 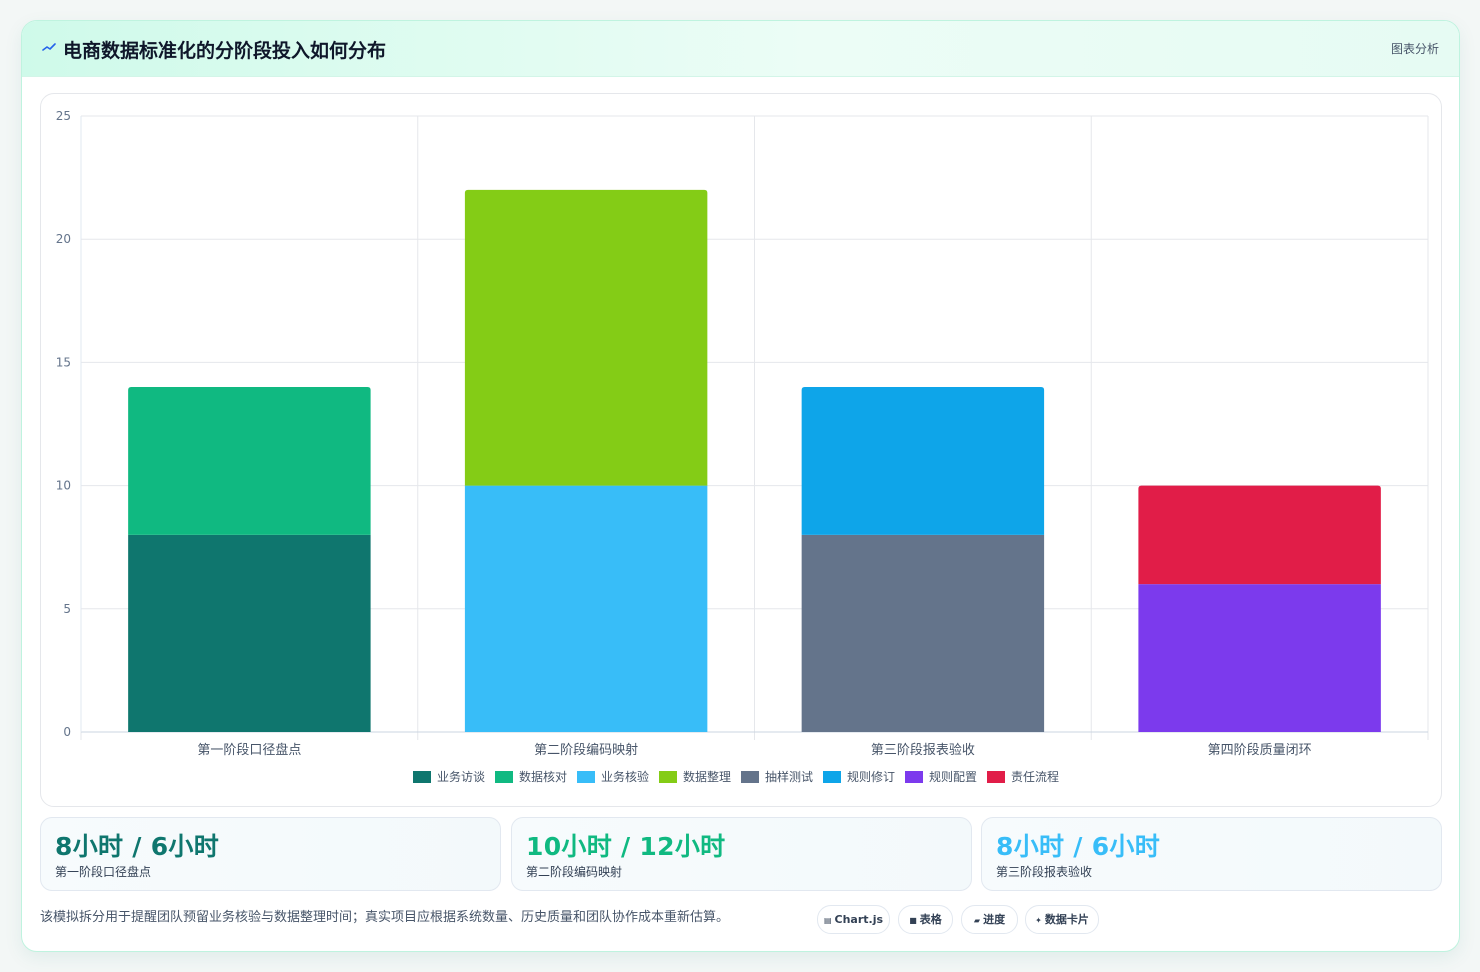 I want to click on x-tick-label: 第四阶段质量闭环, so click(x=1260, y=750).